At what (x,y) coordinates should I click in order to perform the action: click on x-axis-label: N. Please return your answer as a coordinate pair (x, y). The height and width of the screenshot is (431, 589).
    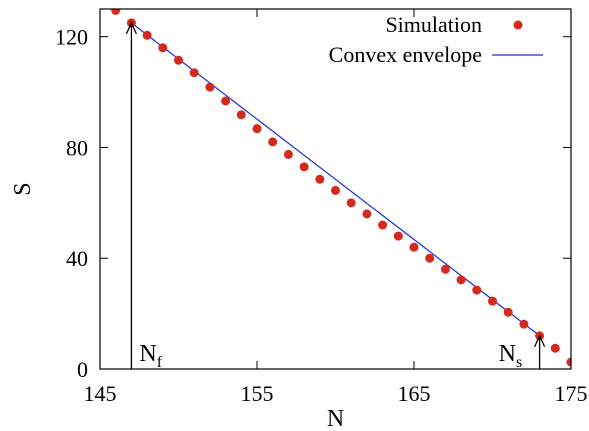
    Looking at the image, I should click on (335, 418).